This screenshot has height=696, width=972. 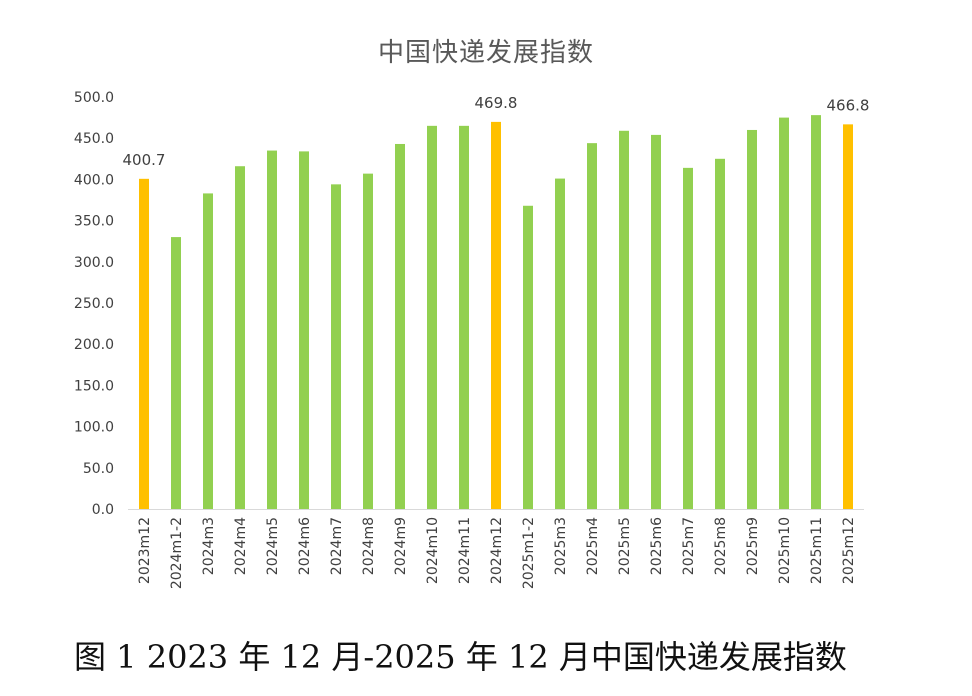 What do you see at coordinates (94, 386) in the screenshot?
I see `y-tick-label: 150.0` at bounding box center [94, 386].